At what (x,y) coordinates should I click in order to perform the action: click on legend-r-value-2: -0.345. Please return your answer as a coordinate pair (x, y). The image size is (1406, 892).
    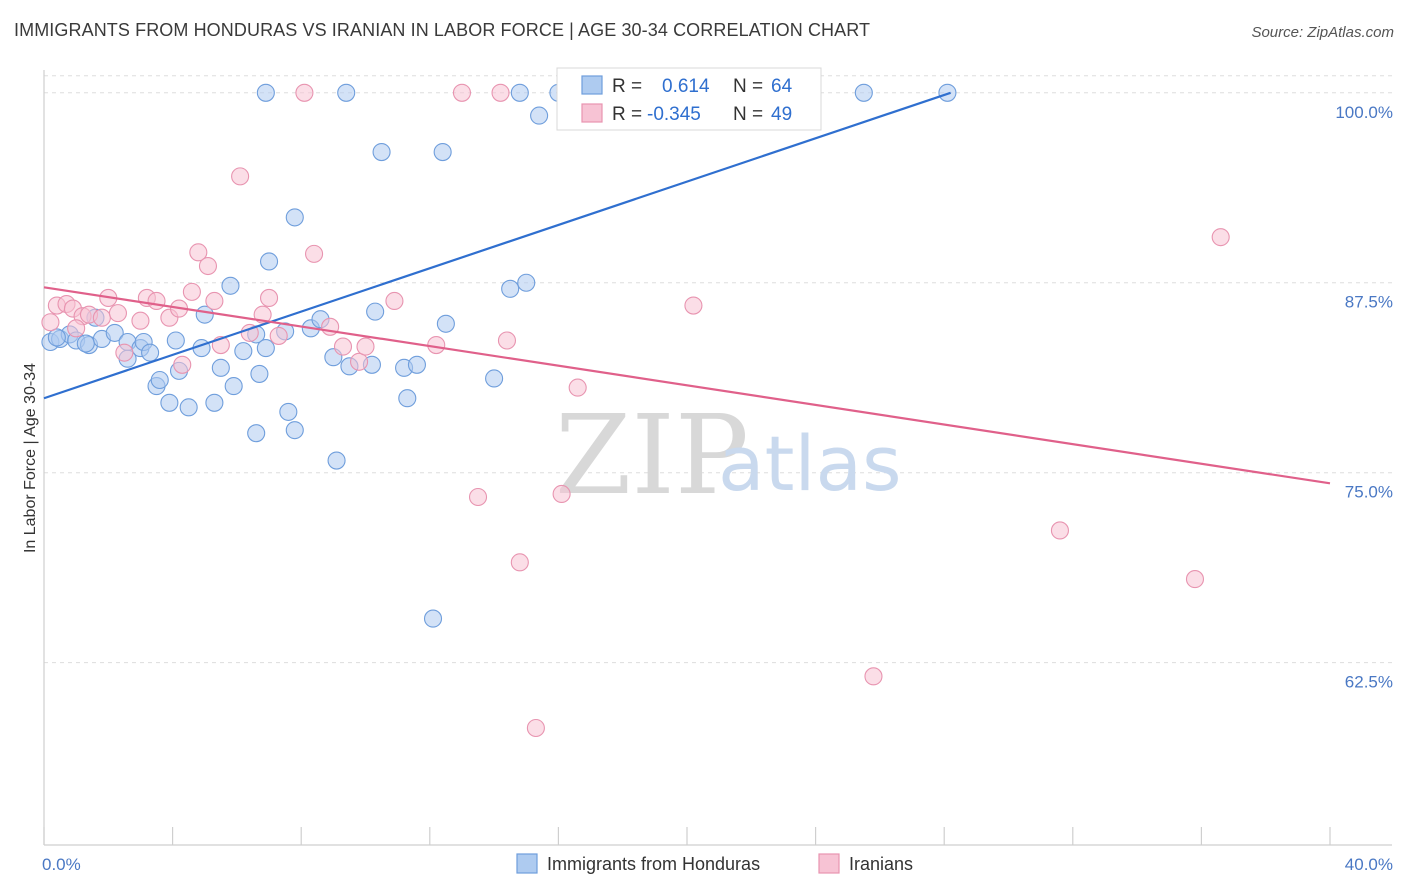
    Looking at the image, I should click on (674, 114).